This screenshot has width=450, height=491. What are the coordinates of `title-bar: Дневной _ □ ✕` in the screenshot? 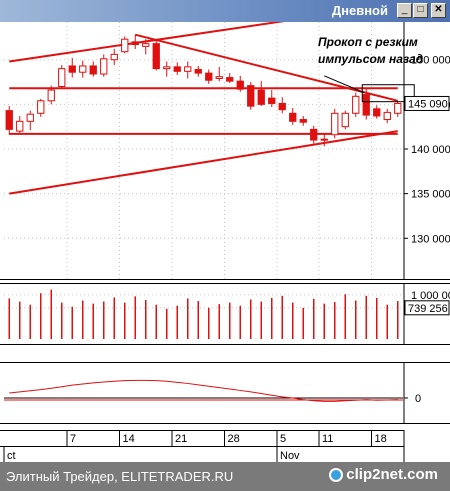 It's located at (225, 11).